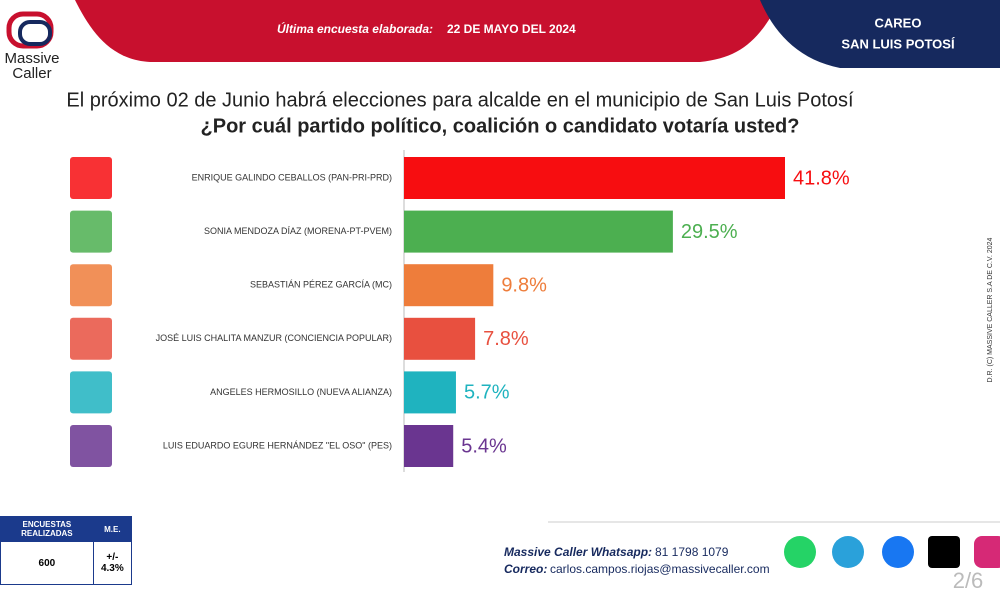  Describe the element at coordinates (355, 28) in the screenshot. I see `header-label: Última encuesta elaborada:` at that location.